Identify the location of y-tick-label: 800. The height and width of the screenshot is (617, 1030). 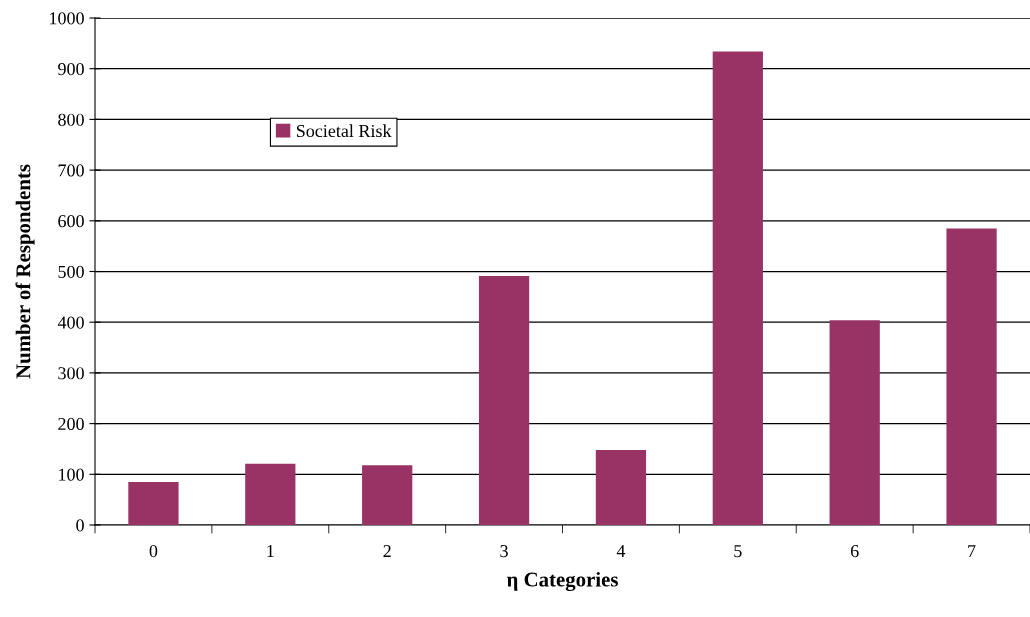
(71, 119).